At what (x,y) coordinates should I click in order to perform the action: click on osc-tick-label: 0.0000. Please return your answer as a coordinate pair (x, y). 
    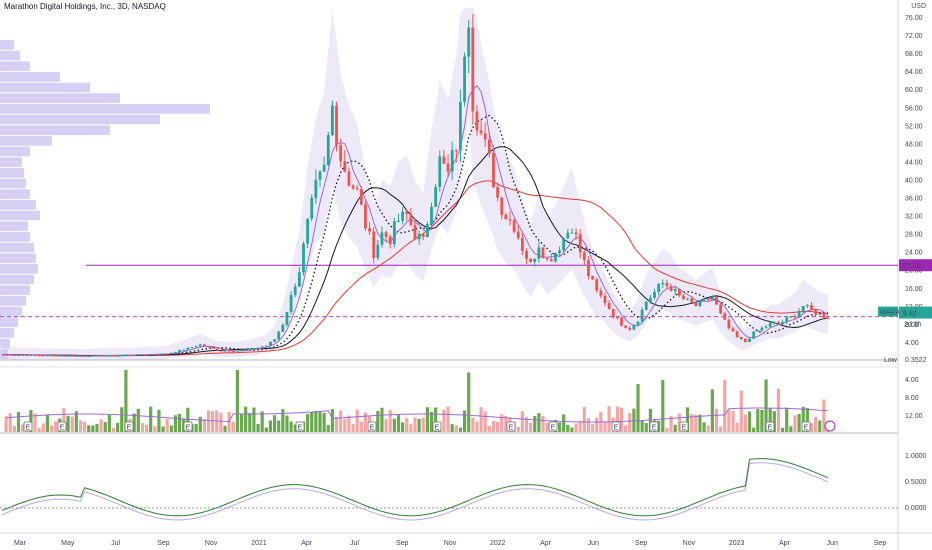
    Looking at the image, I should click on (916, 508).